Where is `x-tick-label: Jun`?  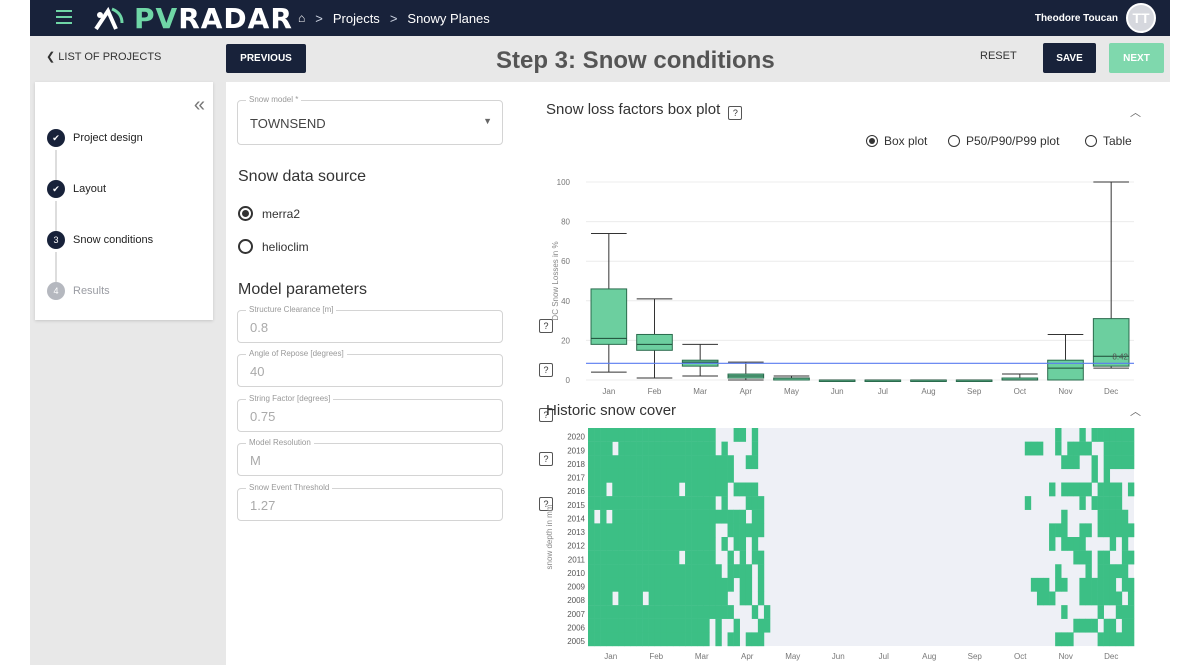
x-tick-label: Jun is located at coordinates (837, 391).